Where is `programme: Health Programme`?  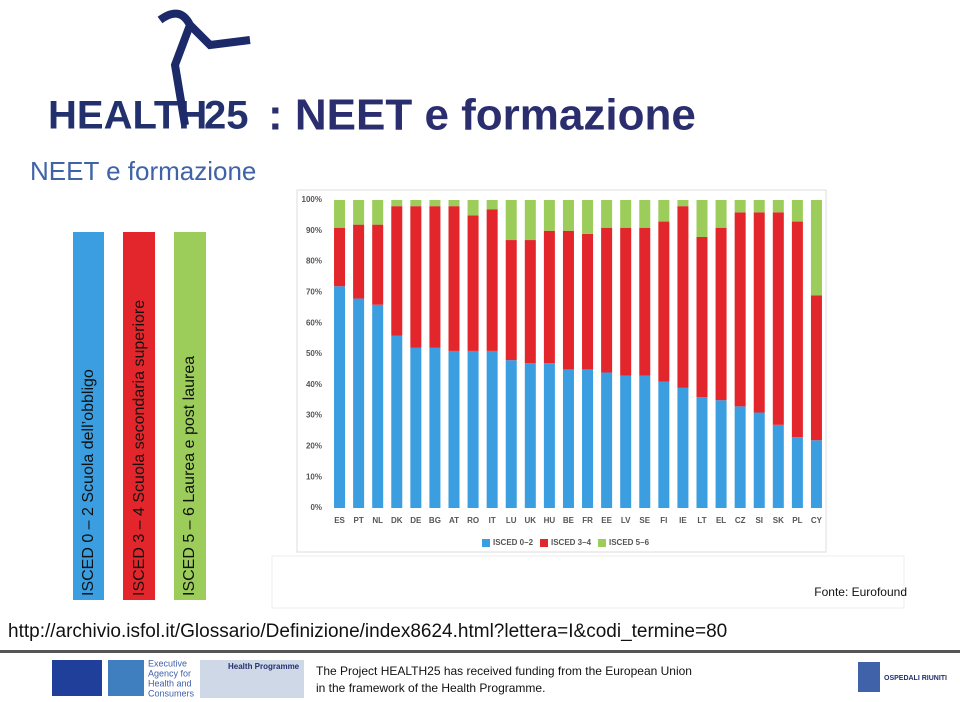 programme: Health Programme is located at coordinates (264, 666).